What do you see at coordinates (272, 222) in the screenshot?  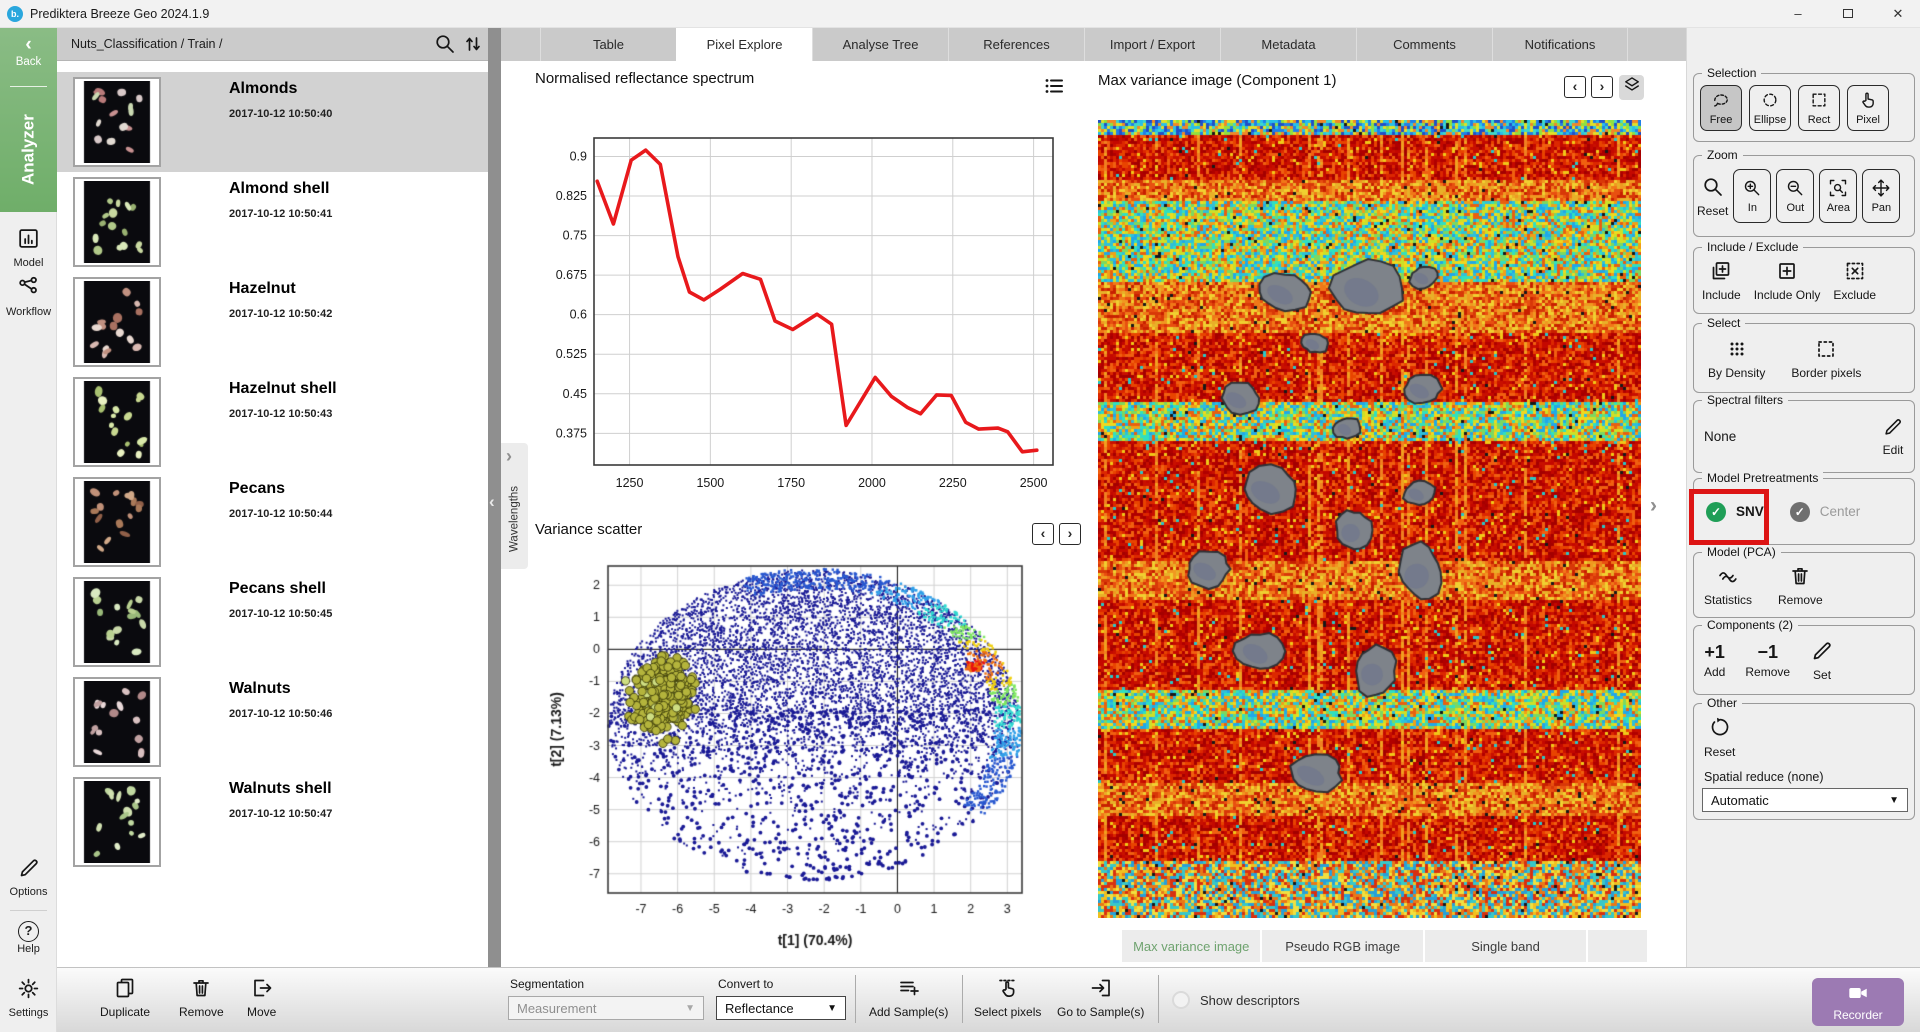 I see `sample-item-almond-shell: Almond shell 2017-10-12 10:50:41` at bounding box center [272, 222].